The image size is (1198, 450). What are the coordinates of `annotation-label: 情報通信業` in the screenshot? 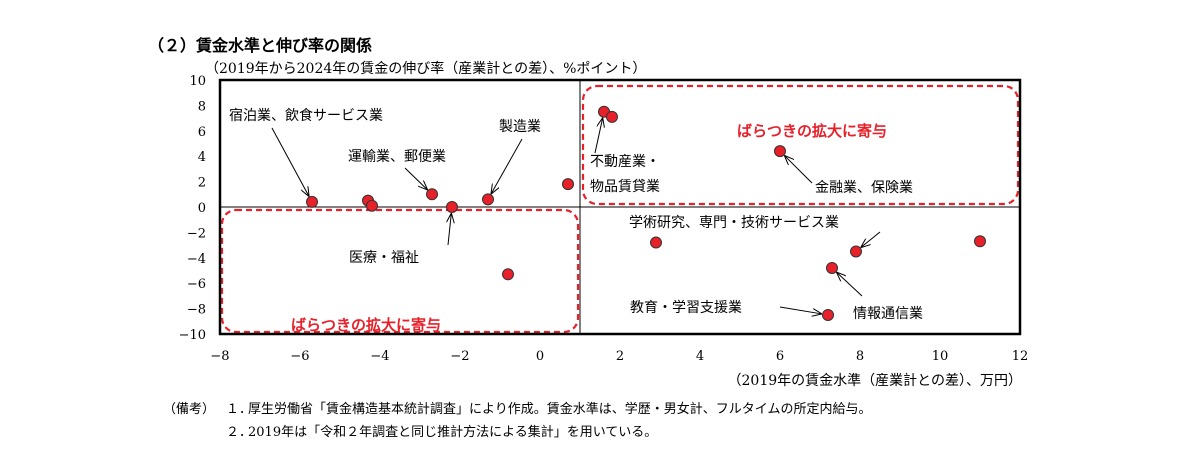 It's located at (888, 314).